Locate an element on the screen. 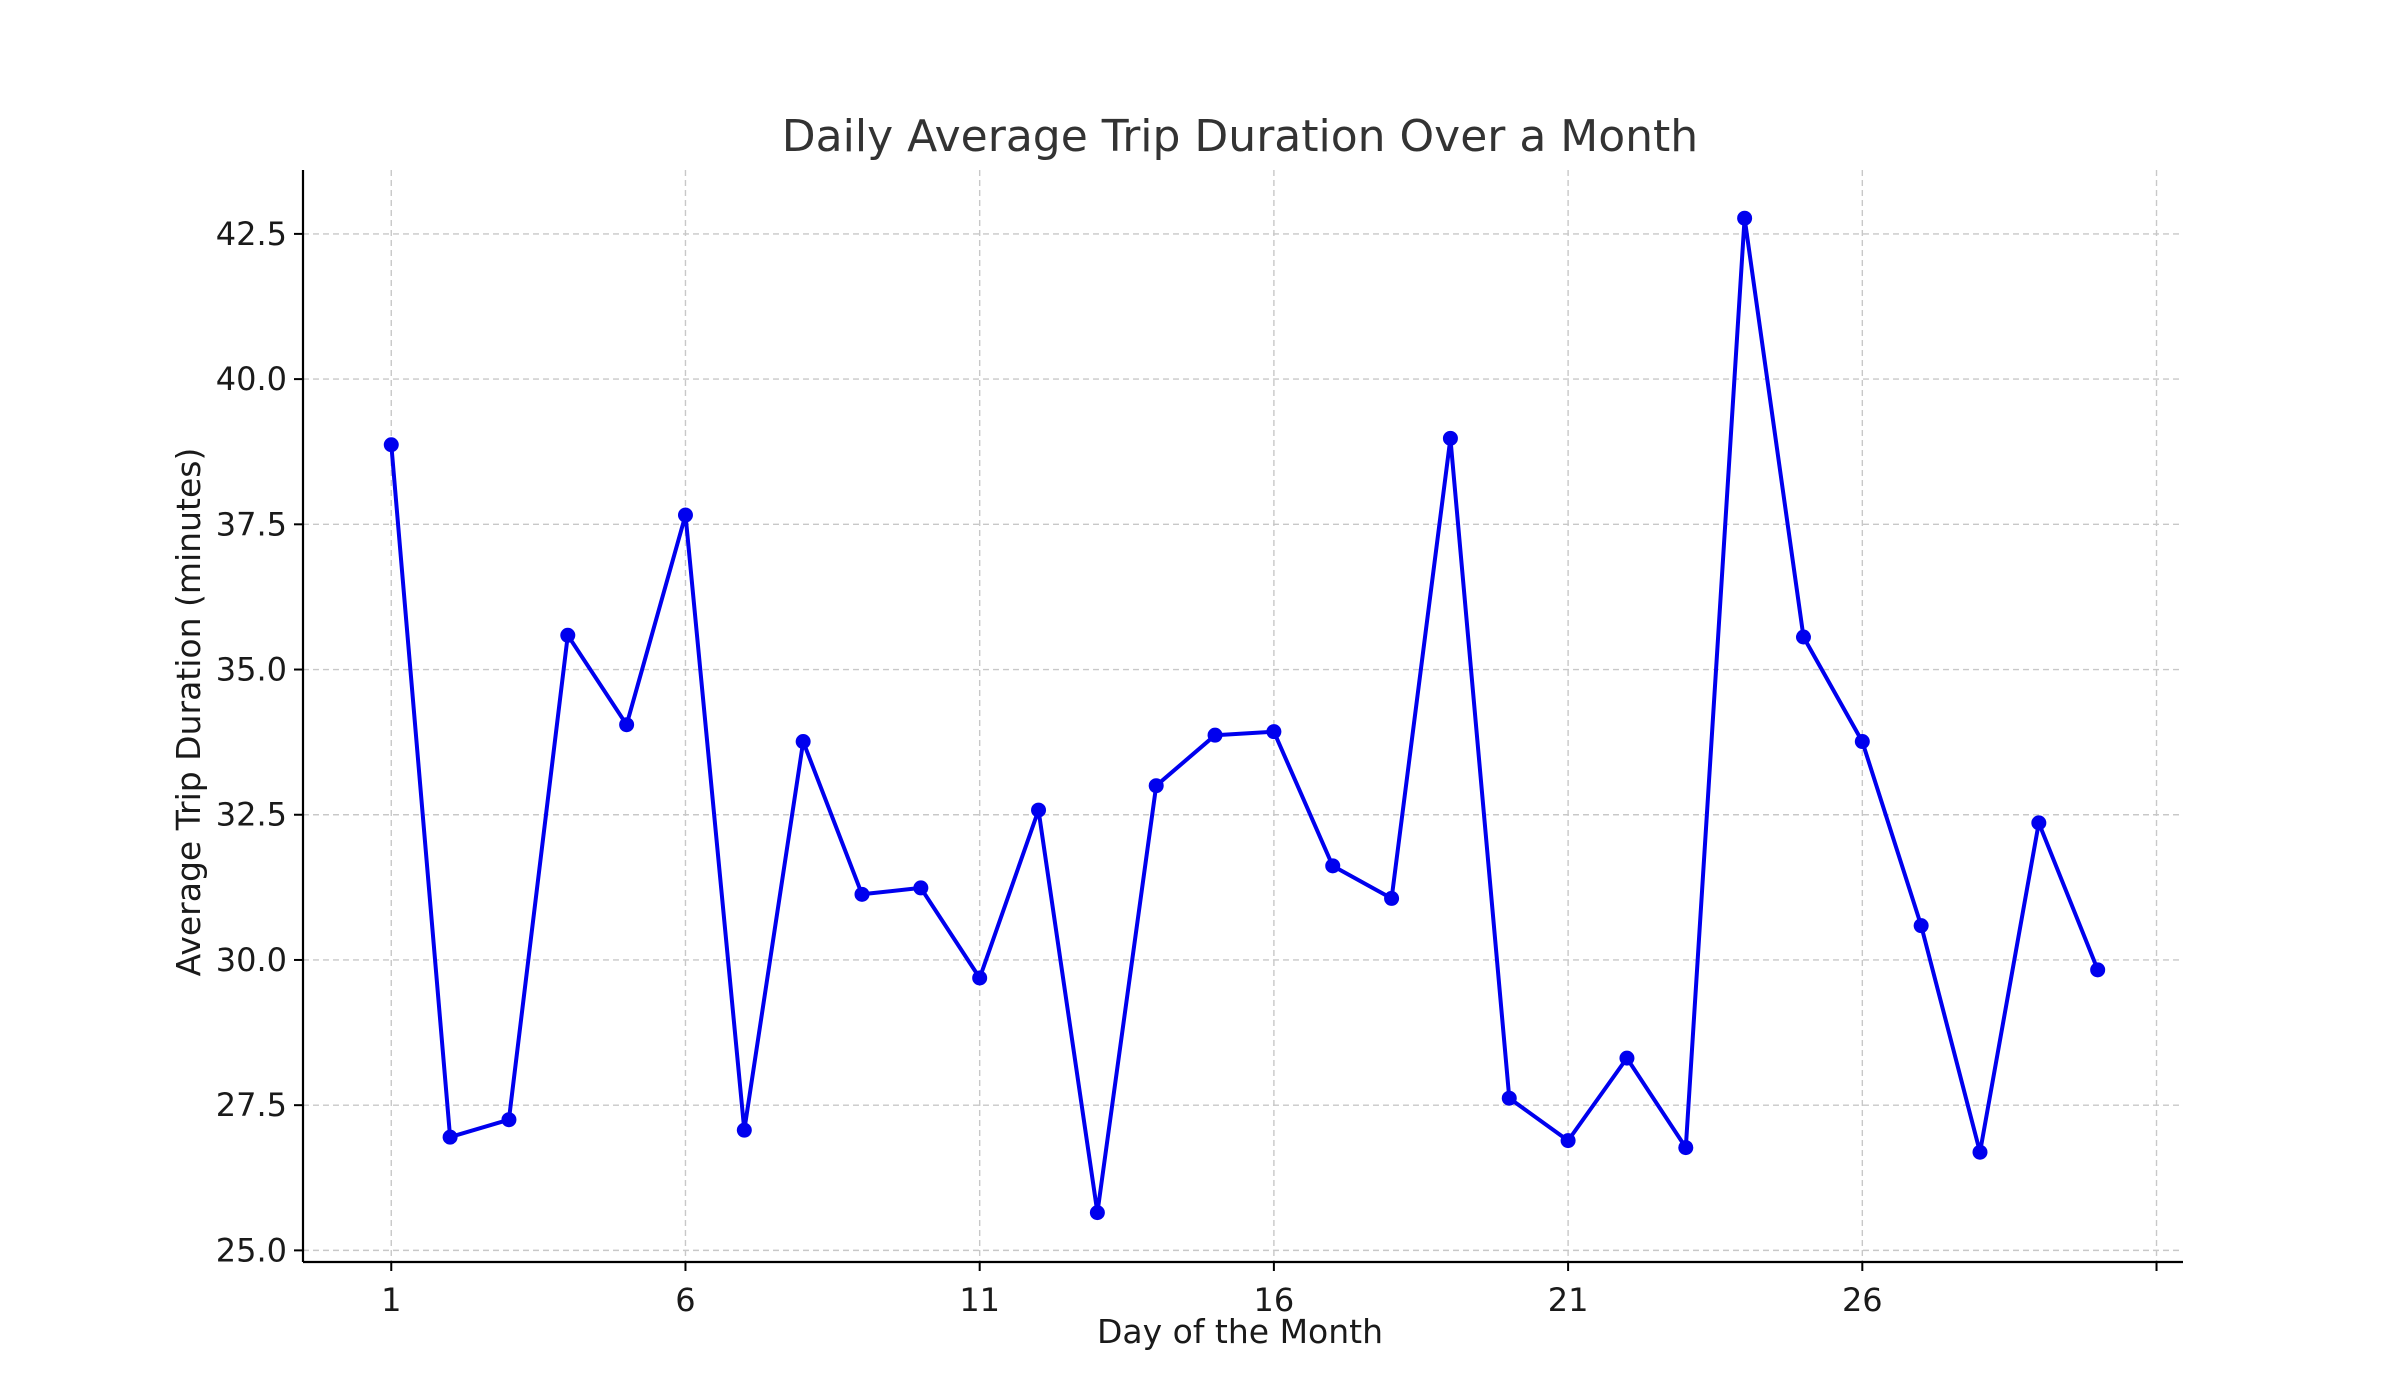  x-tick-label: 26 is located at coordinates (1862, 1300).